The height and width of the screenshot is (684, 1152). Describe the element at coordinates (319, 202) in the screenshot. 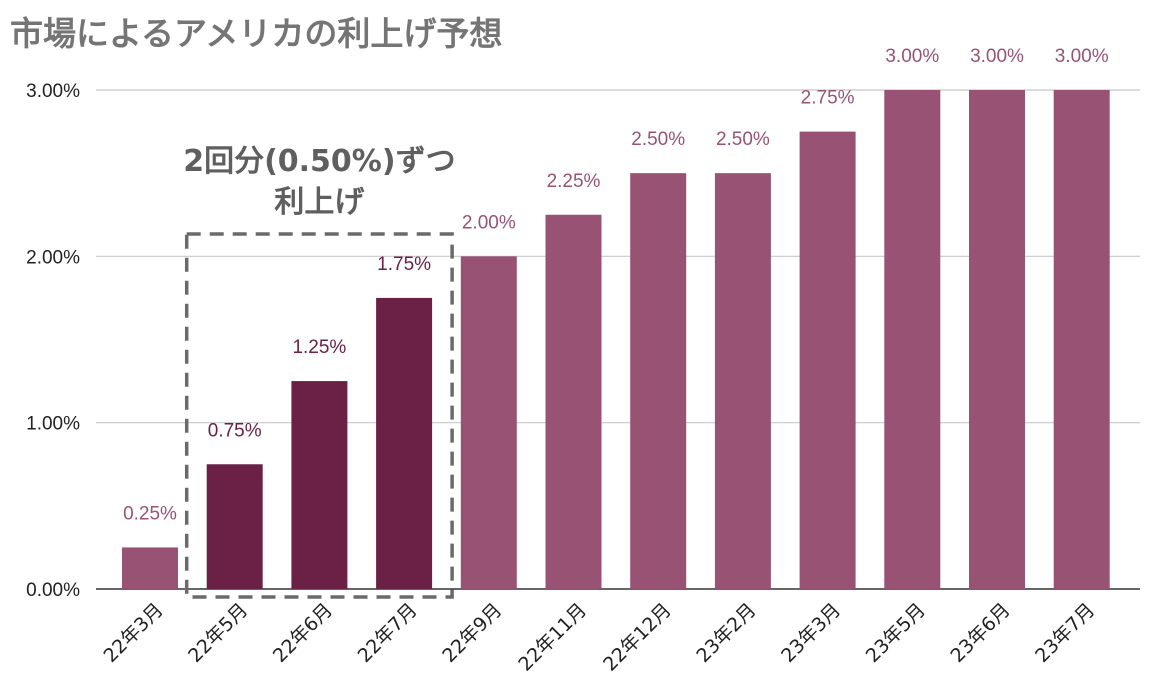

I see `annotation-text: 利上げ` at that location.